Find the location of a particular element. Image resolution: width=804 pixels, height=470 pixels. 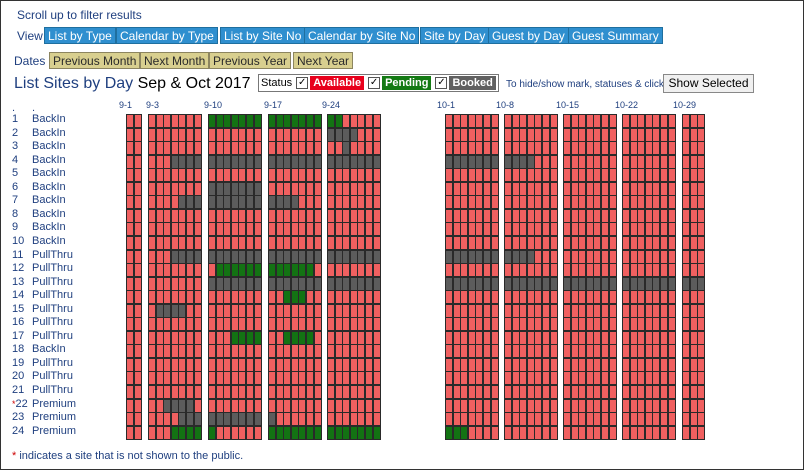

next-month-button: Next Month is located at coordinates (175, 60).